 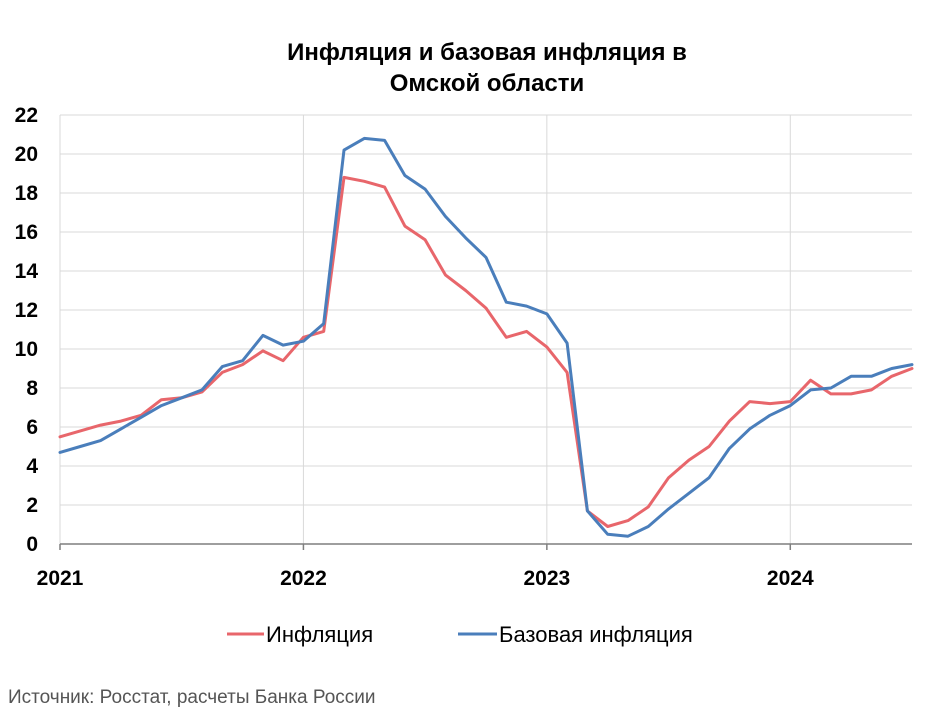 I want to click on chart-title-line-1: Инфляция и базовая инфляция в, so click(x=487, y=52).